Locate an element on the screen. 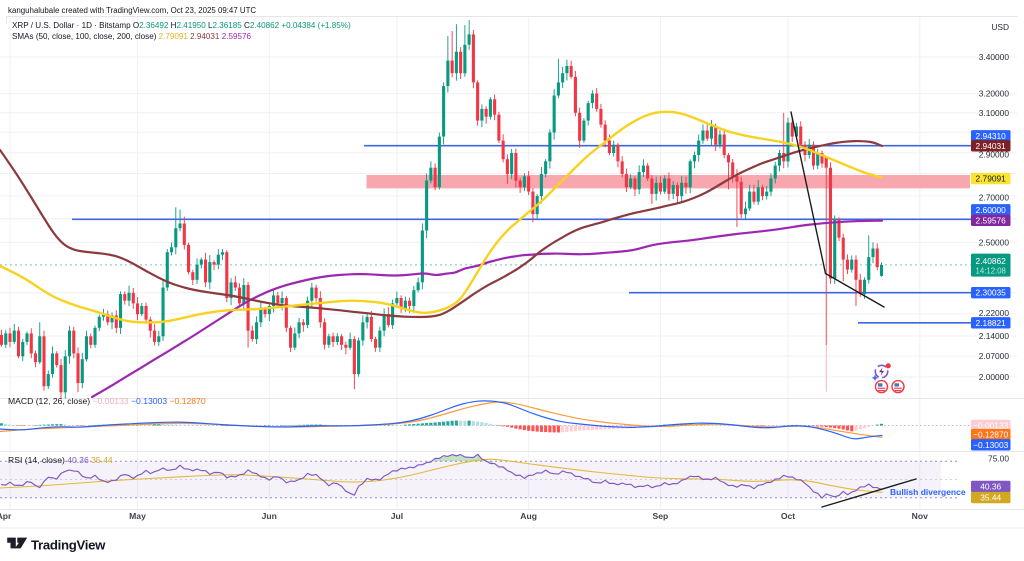 The image size is (1024, 561). svg-text: −0.12870 is located at coordinates (991, 435).